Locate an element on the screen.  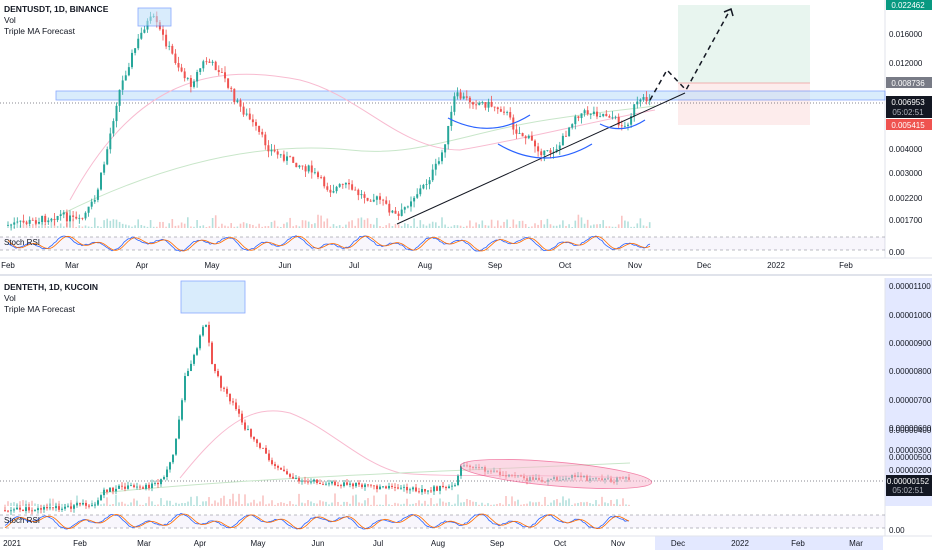
pane-divider is located at coordinates (466, 275).